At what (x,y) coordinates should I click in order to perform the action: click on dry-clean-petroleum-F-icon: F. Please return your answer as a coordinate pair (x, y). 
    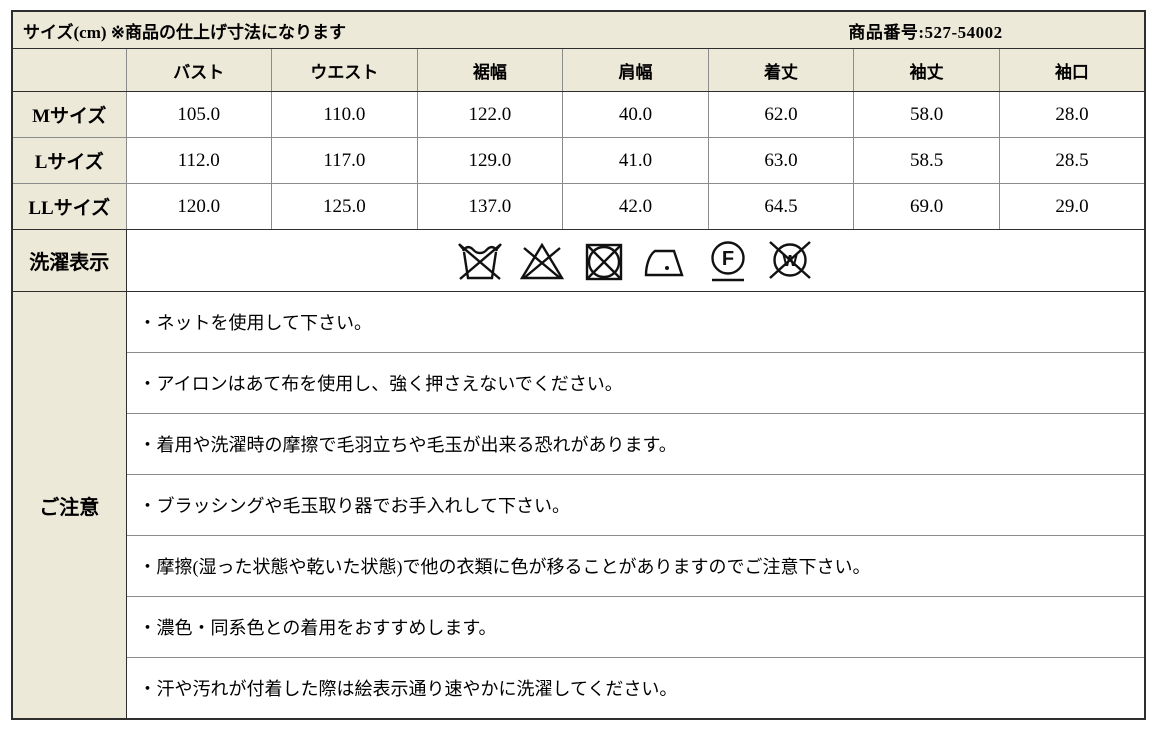
    Looking at the image, I should click on (728, 260).